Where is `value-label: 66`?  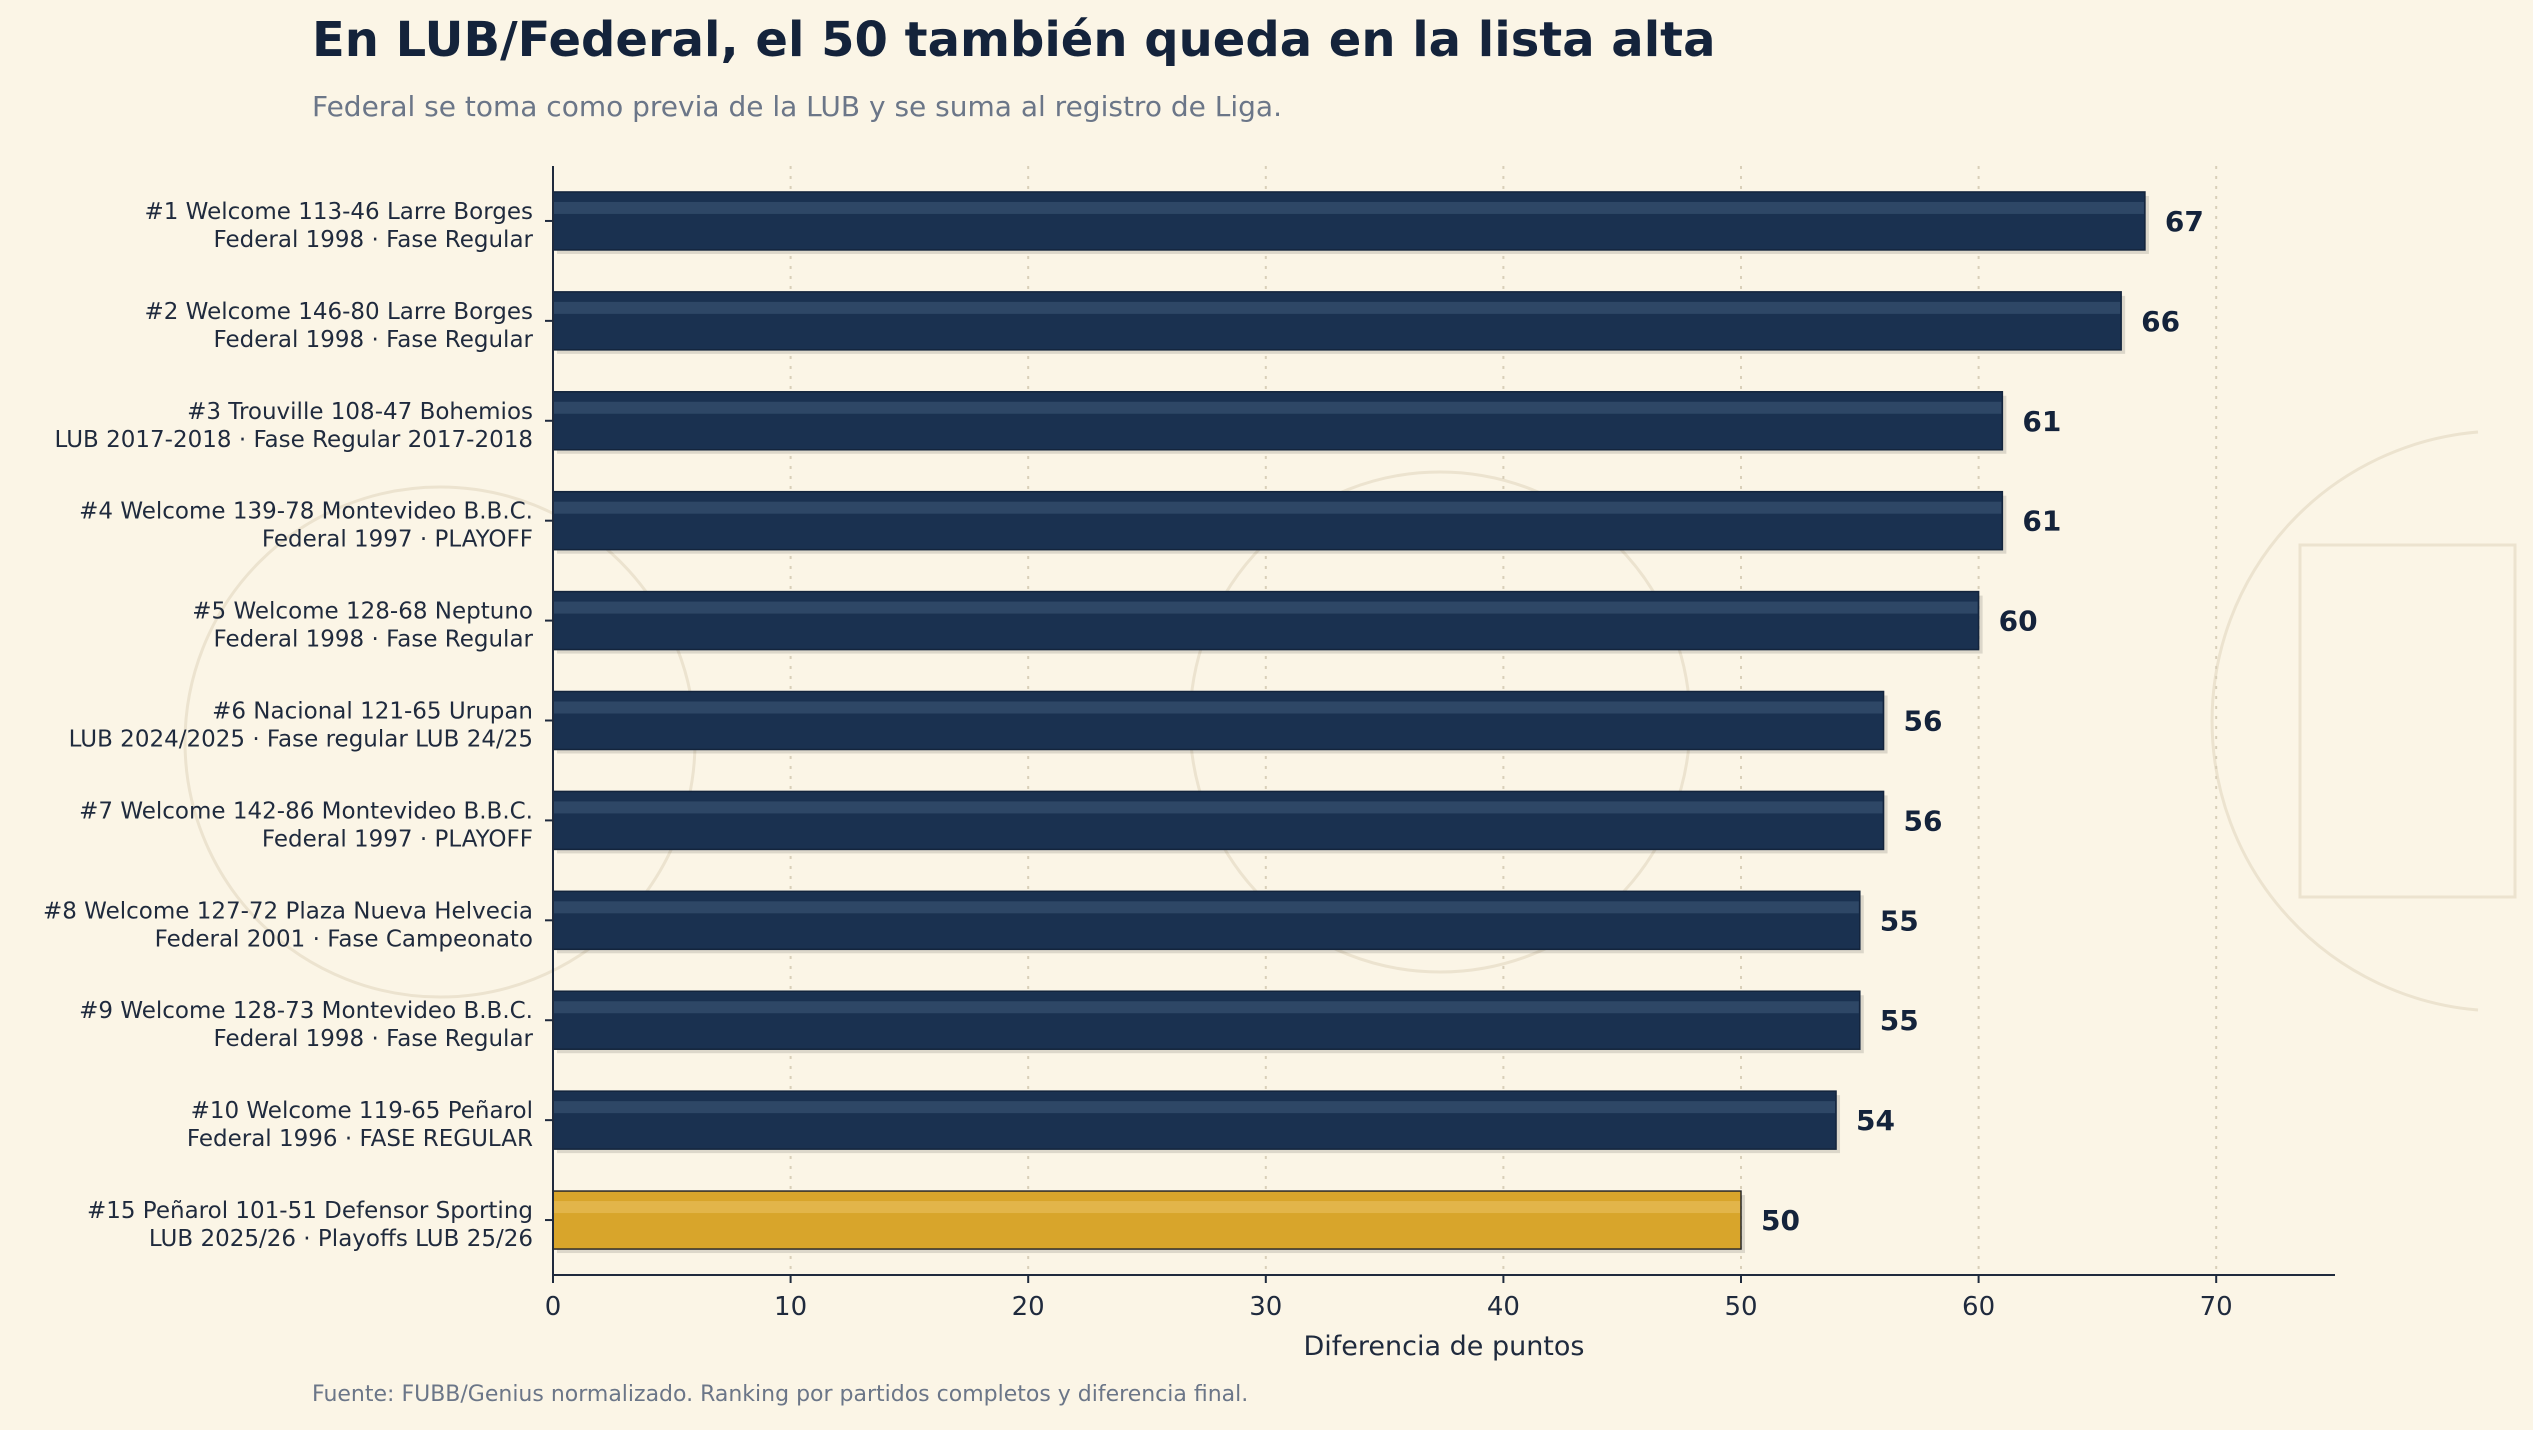 value-label: 66 is located at coordinates (2160, 321).